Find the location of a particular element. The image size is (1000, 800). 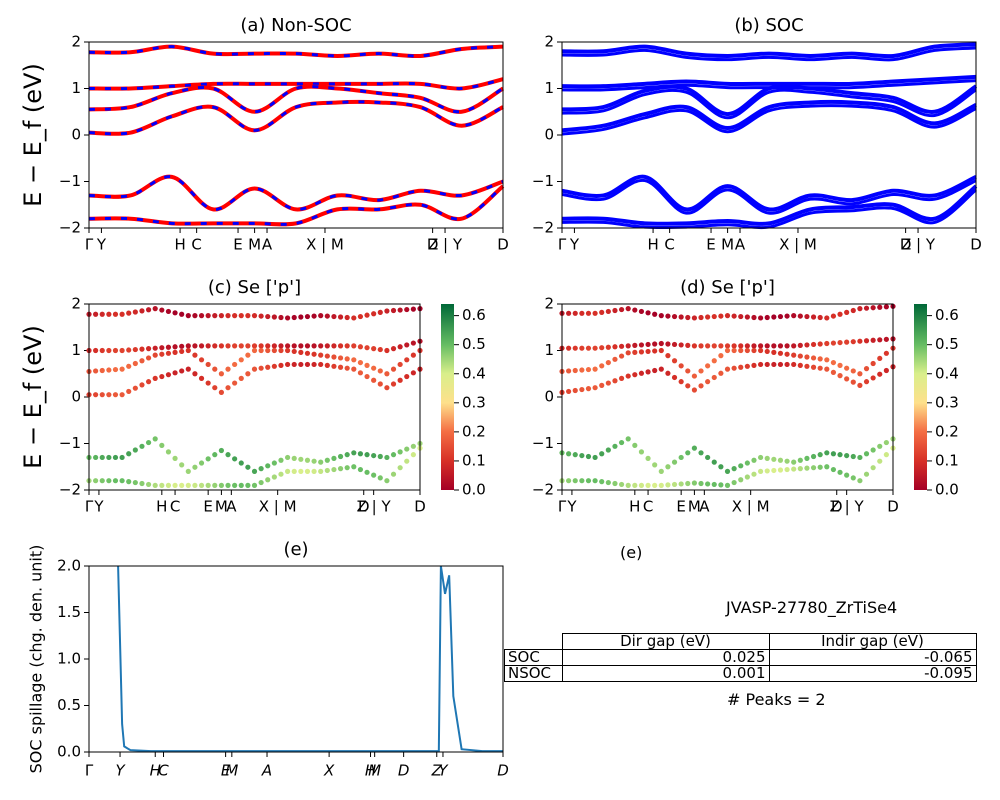

band-line-soc is located at coordinates (769, 100).